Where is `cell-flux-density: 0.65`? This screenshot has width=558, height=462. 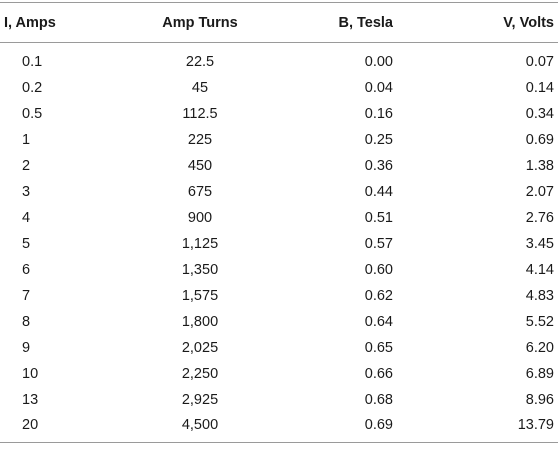
cell-flux-density: 0.65 is located at coordinates (378, 347).